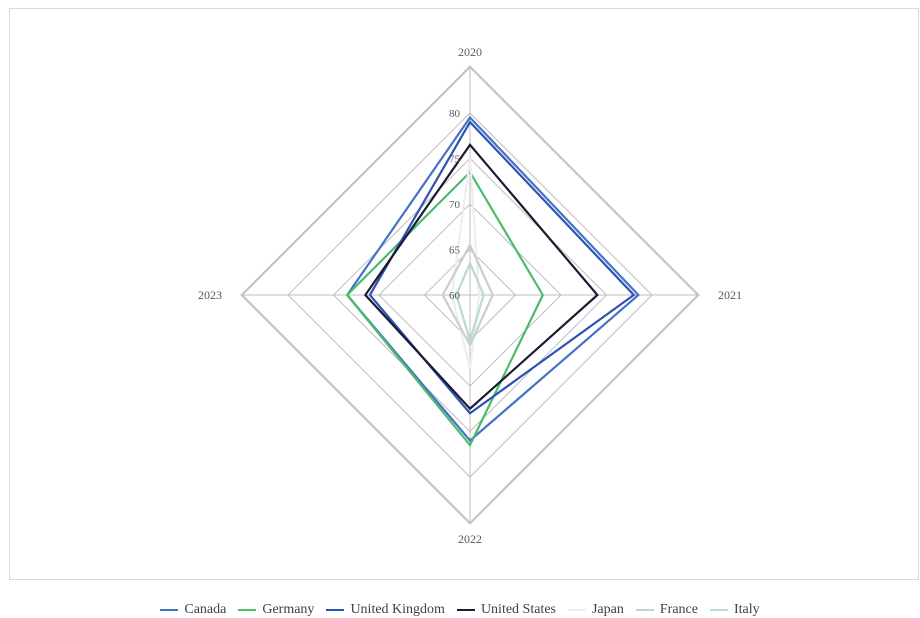 This screenshot has width=920, height=618. Describe the element at coordinates (455, 205) in the screenshot. I see `tick-label: 70` at that location.